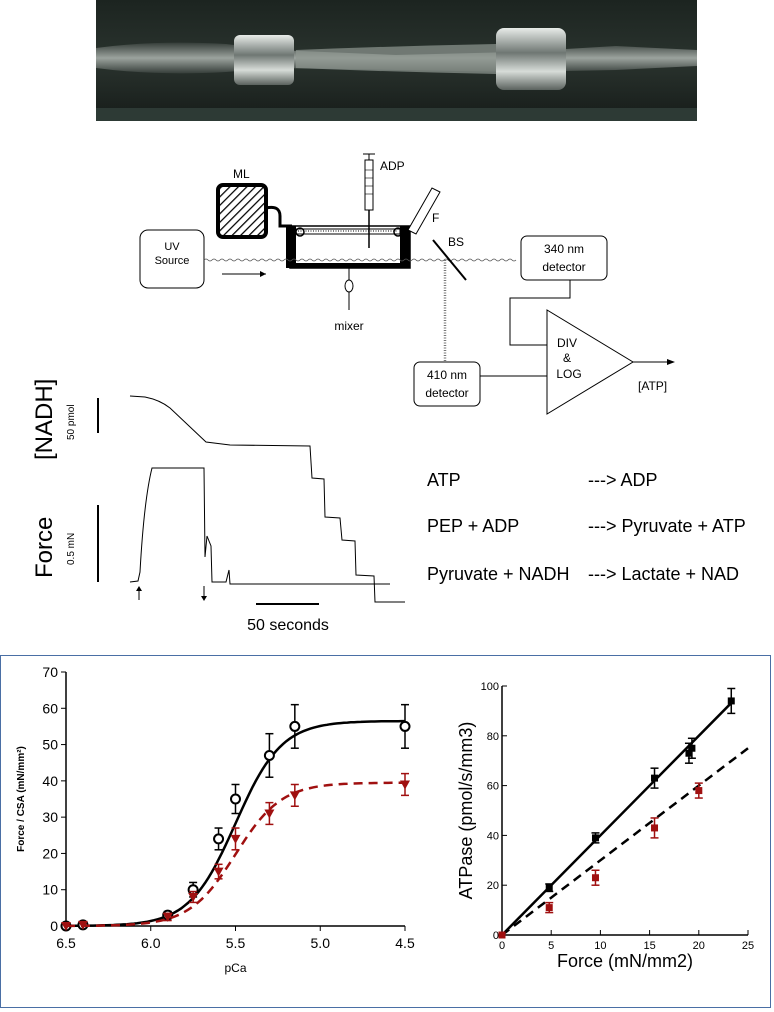 The height and width of the screenshot is (1012, 774). I want to click on x-tick-label: 5.0, so click(321, 943).